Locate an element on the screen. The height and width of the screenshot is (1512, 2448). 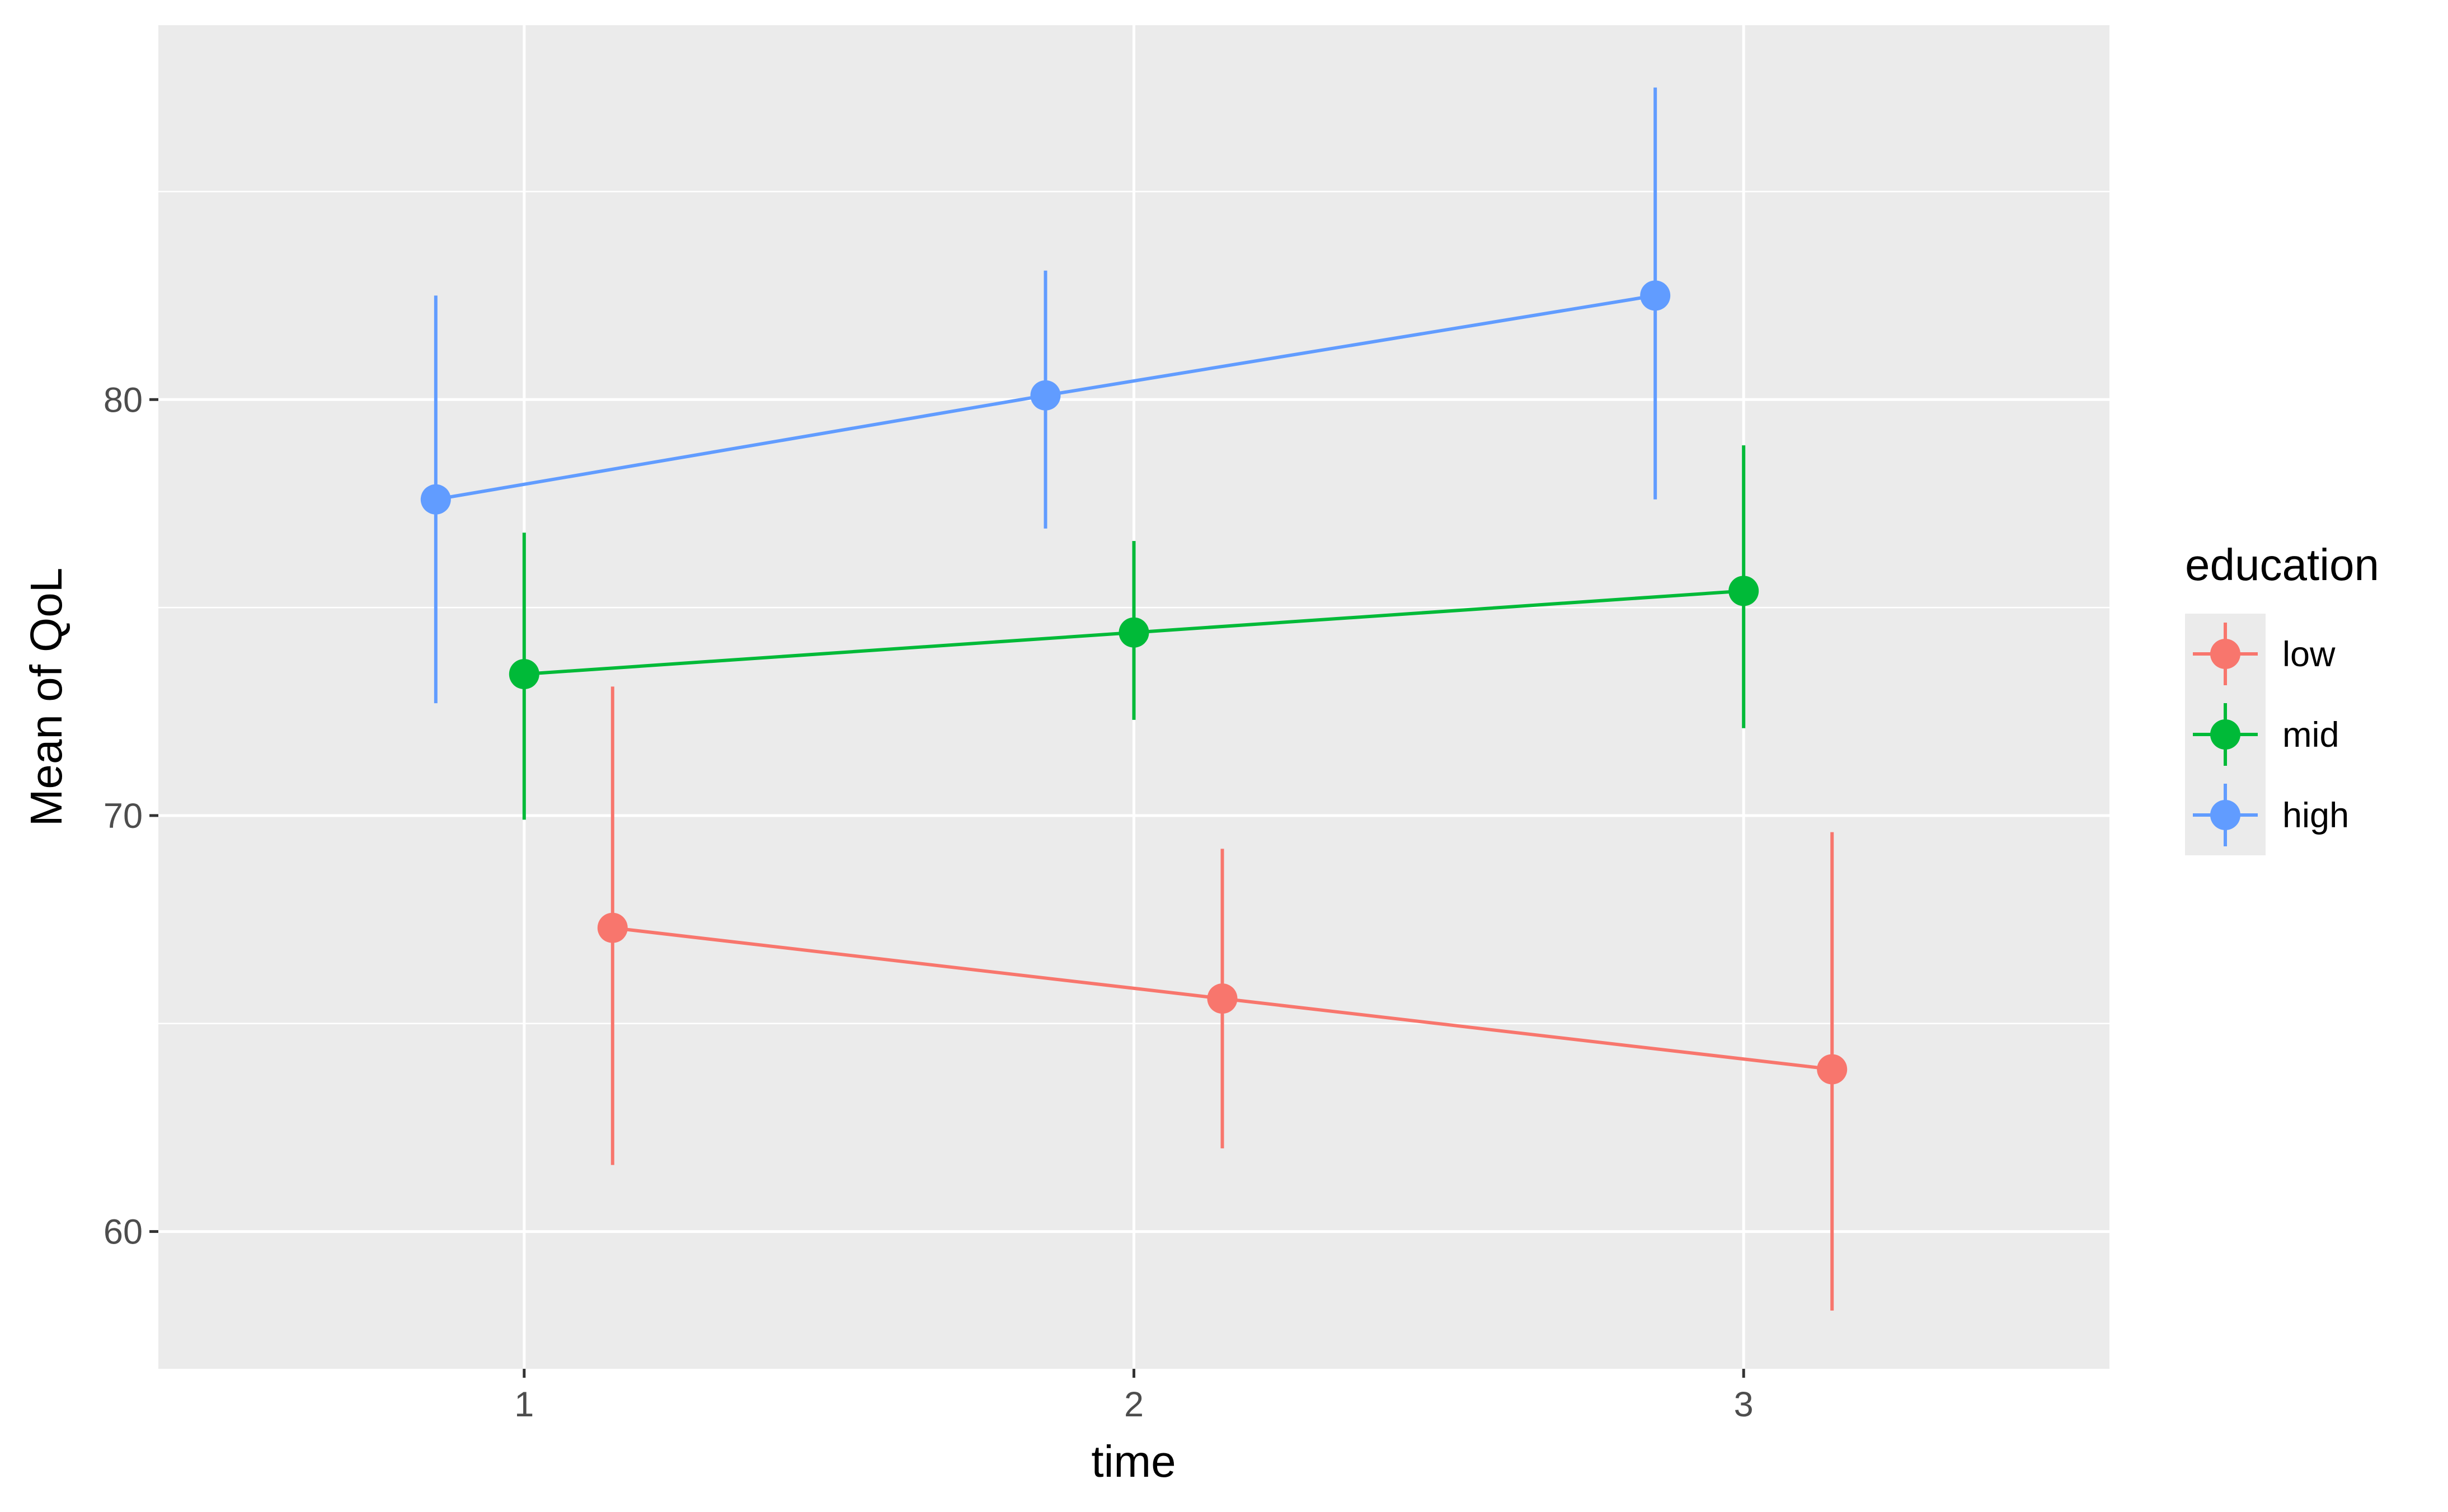
x-axis-title: time is located at coordinates (1133, 1461).